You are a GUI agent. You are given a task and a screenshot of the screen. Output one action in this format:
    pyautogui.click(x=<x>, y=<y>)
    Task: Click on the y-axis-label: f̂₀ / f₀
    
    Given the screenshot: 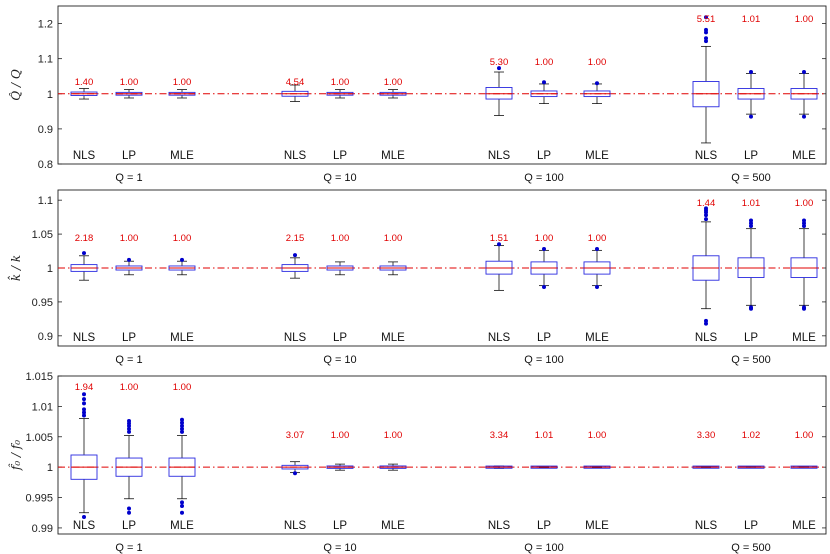 What is the action you would take?
    pyautogui.click(x=15, y=455)
    